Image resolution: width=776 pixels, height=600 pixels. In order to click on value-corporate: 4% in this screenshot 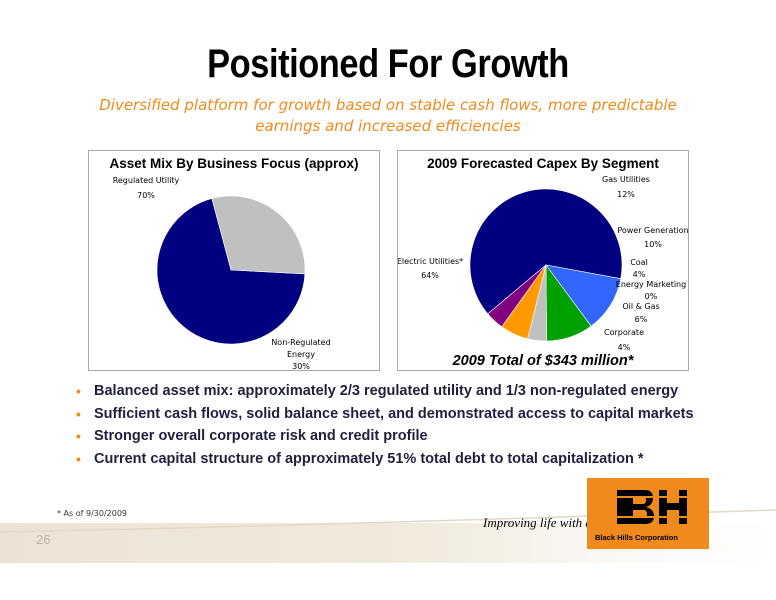, I will do `click(624, 347)`.